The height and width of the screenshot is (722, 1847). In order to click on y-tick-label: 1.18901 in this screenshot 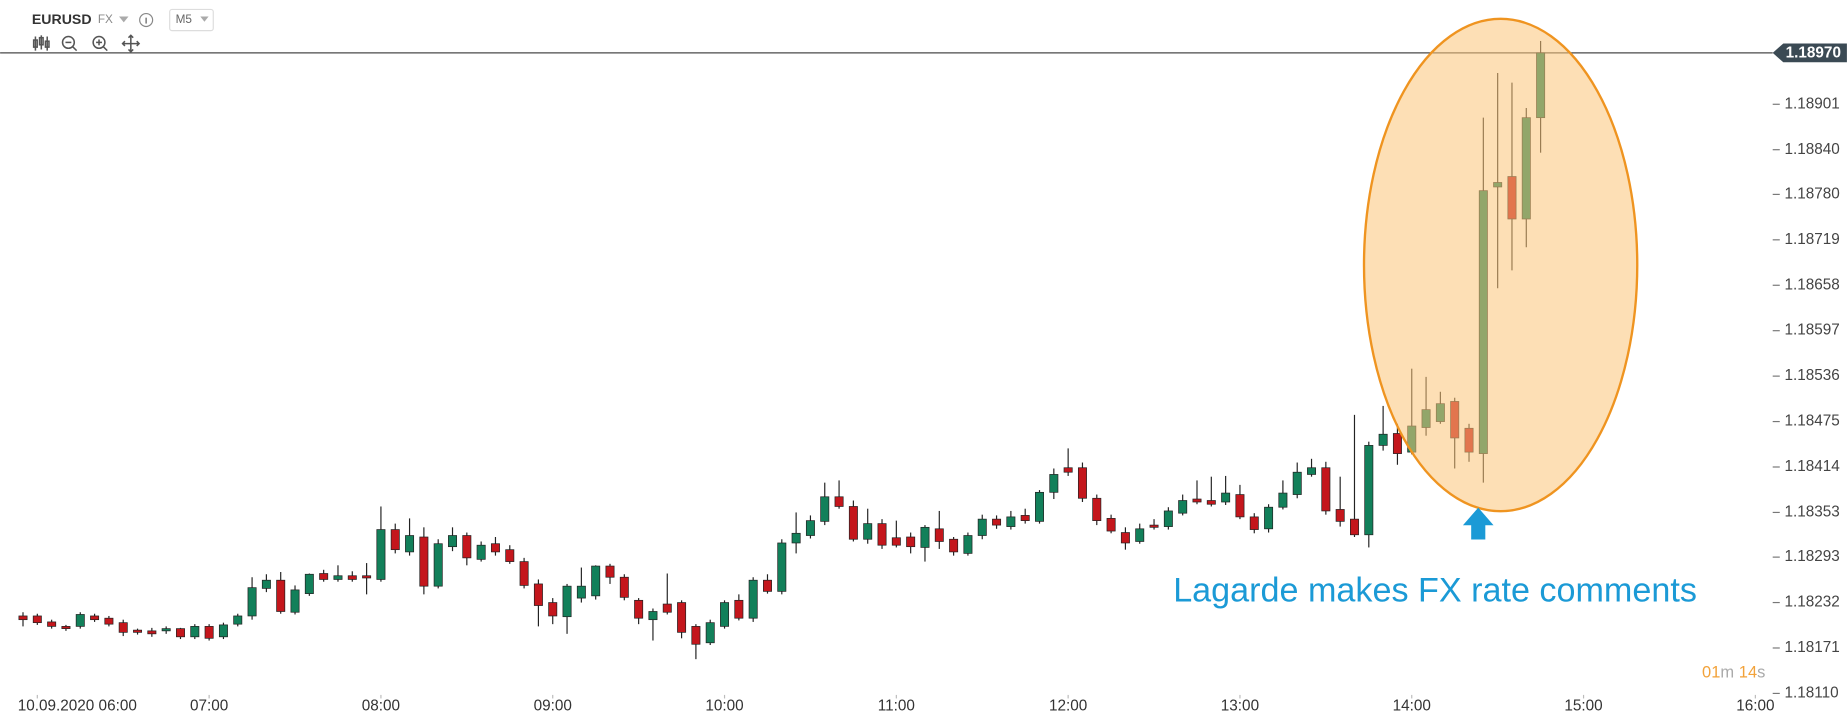, I will do `click(1811, 103)`.